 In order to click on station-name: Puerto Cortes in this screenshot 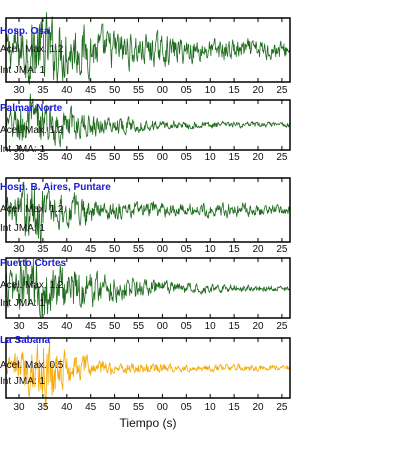, I will do `click(33, 263)`.